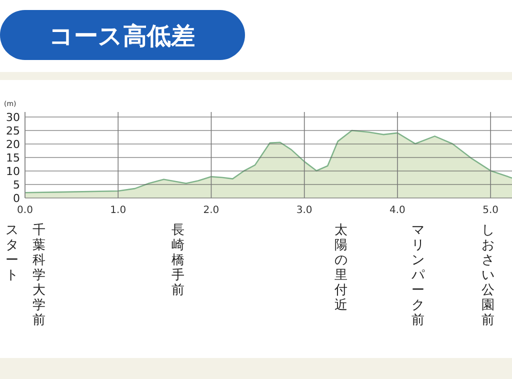  What do you see at coordinates (39, 275) in the screenshot?
I see `text: 千葉科学大学前` at bounding box center [39, 275].